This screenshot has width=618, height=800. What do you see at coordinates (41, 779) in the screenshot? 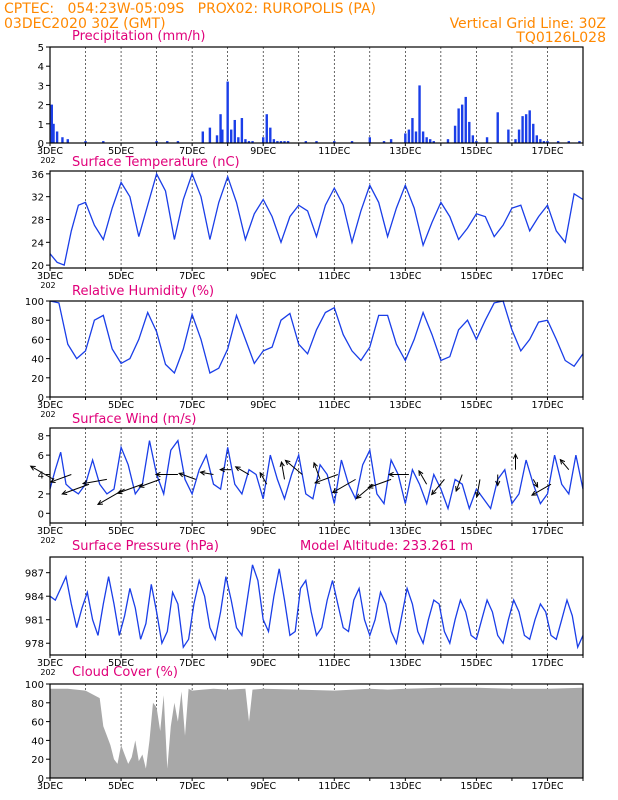
I see `cloud-ytick-label: 0` at bounding box center [41, 779].